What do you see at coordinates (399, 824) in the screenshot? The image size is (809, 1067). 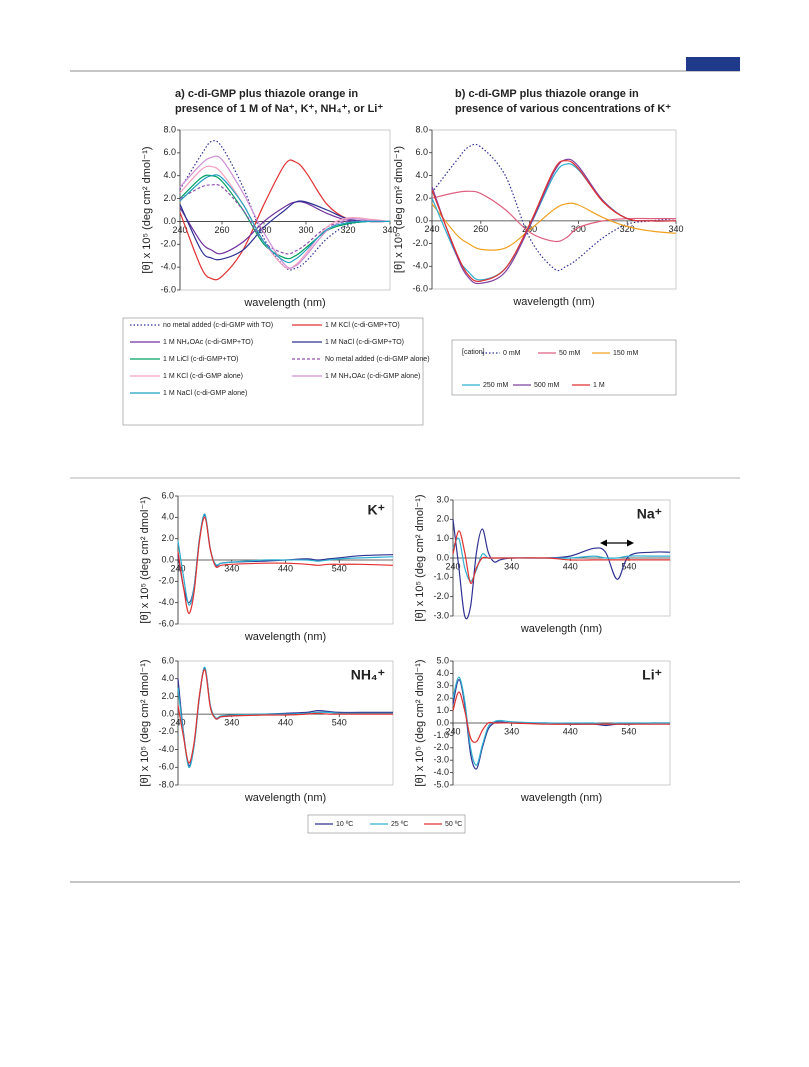 I see `legend-label: 25 ºC` at bounding box center [399, 824].